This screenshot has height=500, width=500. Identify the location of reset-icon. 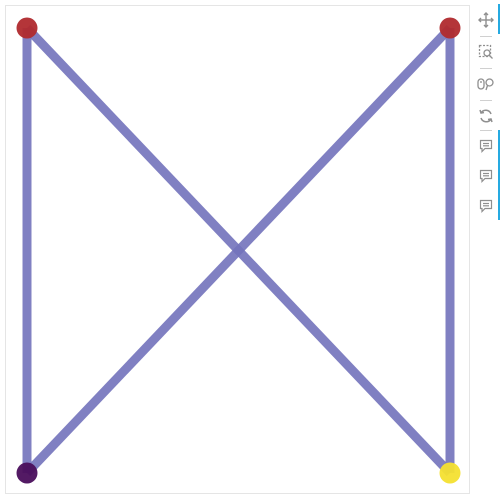
(486, 116).